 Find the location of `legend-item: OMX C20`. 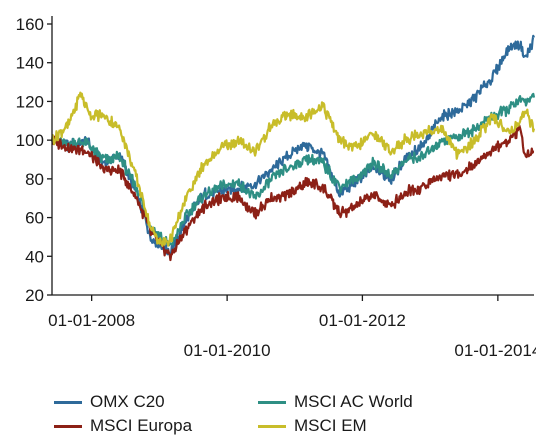

legend-item: OMX C20 is located at coordinates (156, 402).